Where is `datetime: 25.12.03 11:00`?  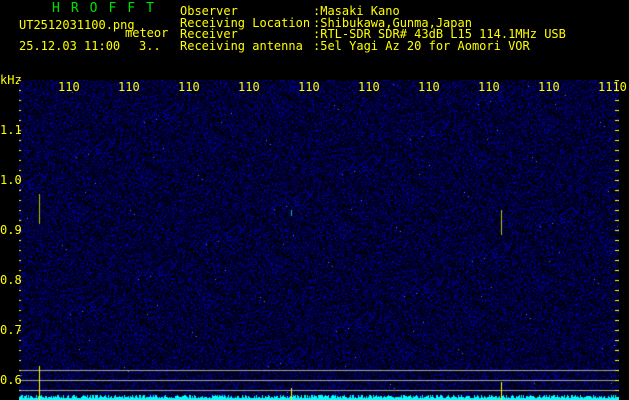 datetime: 25.12.03 11:00 is located at coordinates (70, 46).